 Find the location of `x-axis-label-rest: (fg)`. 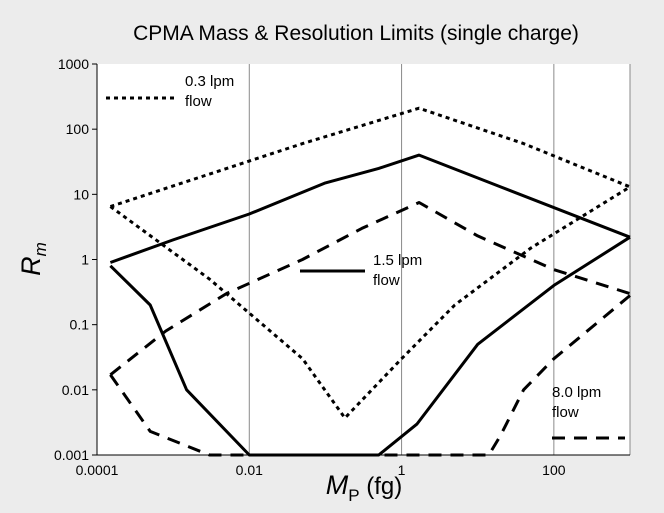

x-axis-label-rest: (fg) is located at coordinates (381, 486).